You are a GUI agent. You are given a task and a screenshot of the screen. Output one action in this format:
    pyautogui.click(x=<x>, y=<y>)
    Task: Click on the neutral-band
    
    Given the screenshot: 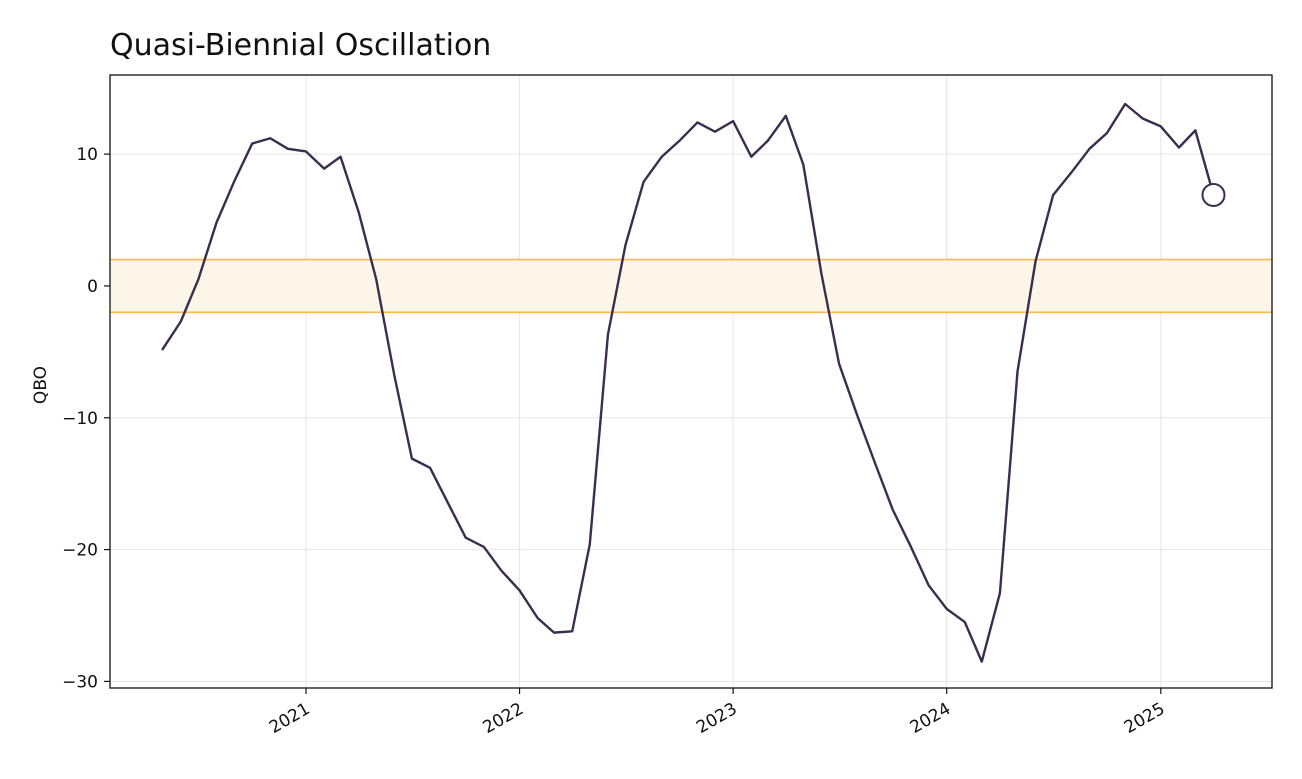 What is the action you would take?
    pyautogui.click(x=691, y=286)
    